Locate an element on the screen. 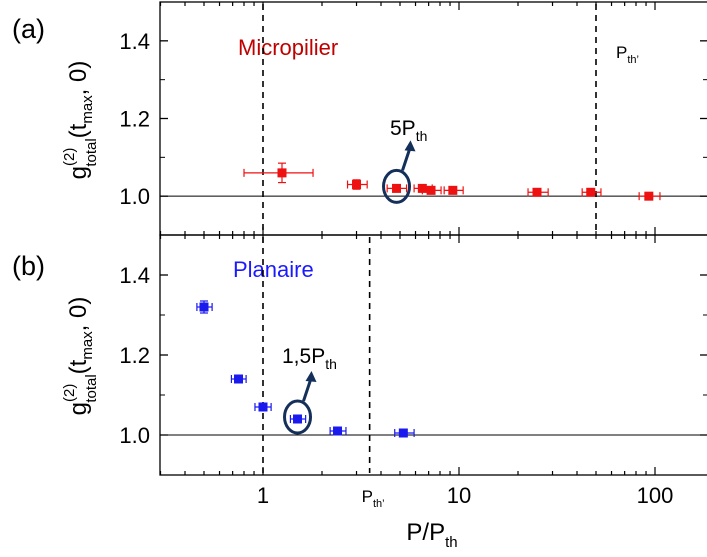  x-tick-label: 10 is located at coordinates (459, 495).